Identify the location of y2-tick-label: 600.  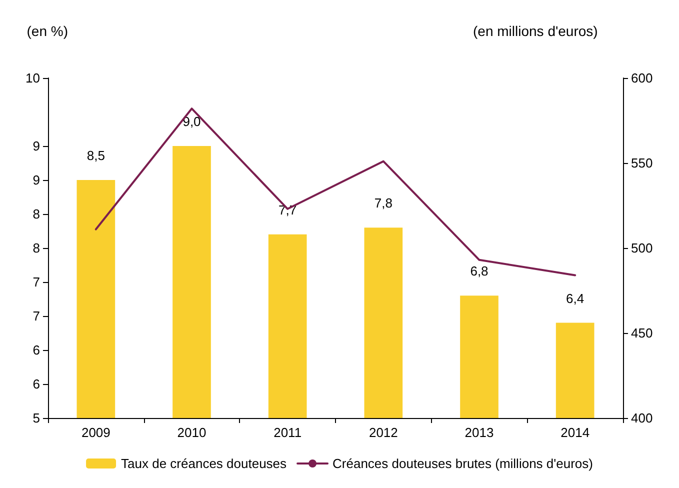
(642, 78).